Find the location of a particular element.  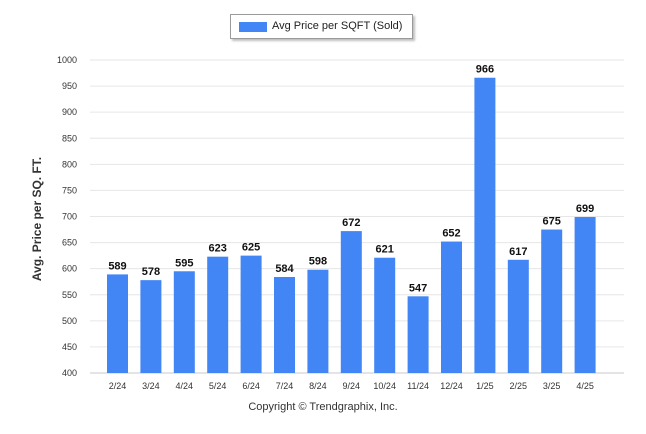

x-tick-label: 3/25 is located at coordinates (552, 386).